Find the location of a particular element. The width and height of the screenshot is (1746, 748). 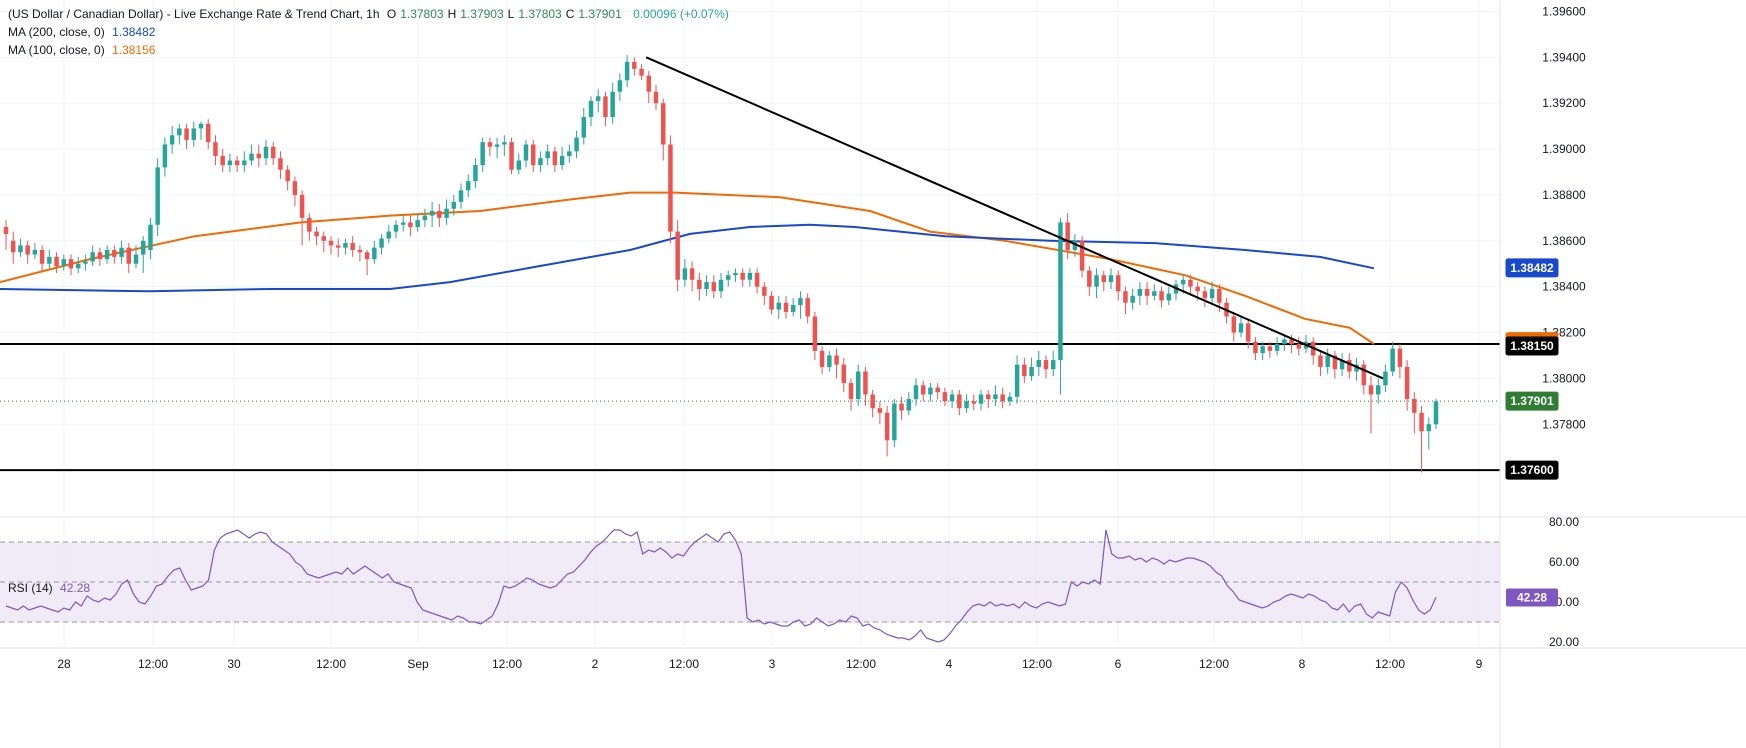

hline-price-label-text: 1.38150 is located at coordinates (1532, 346).